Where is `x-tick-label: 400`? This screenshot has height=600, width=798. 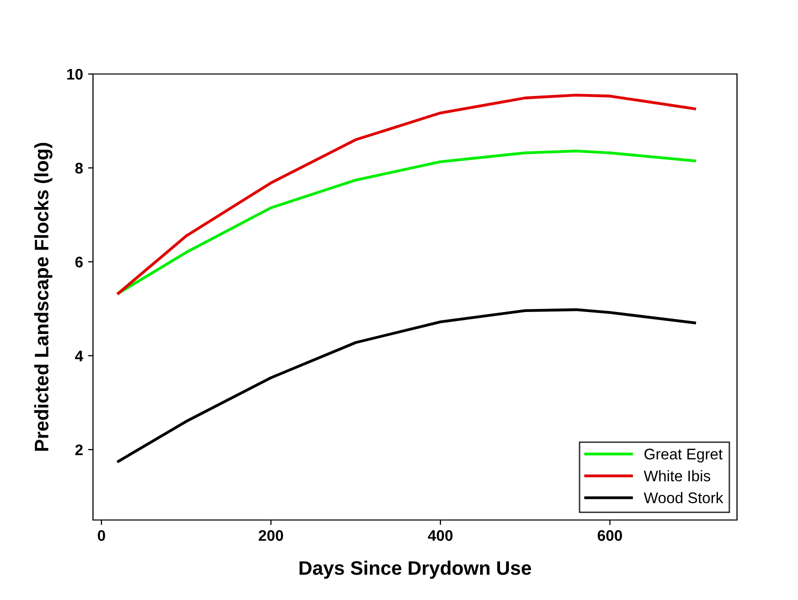 x-tick-label: 400 is located at coordinates (440, 535).